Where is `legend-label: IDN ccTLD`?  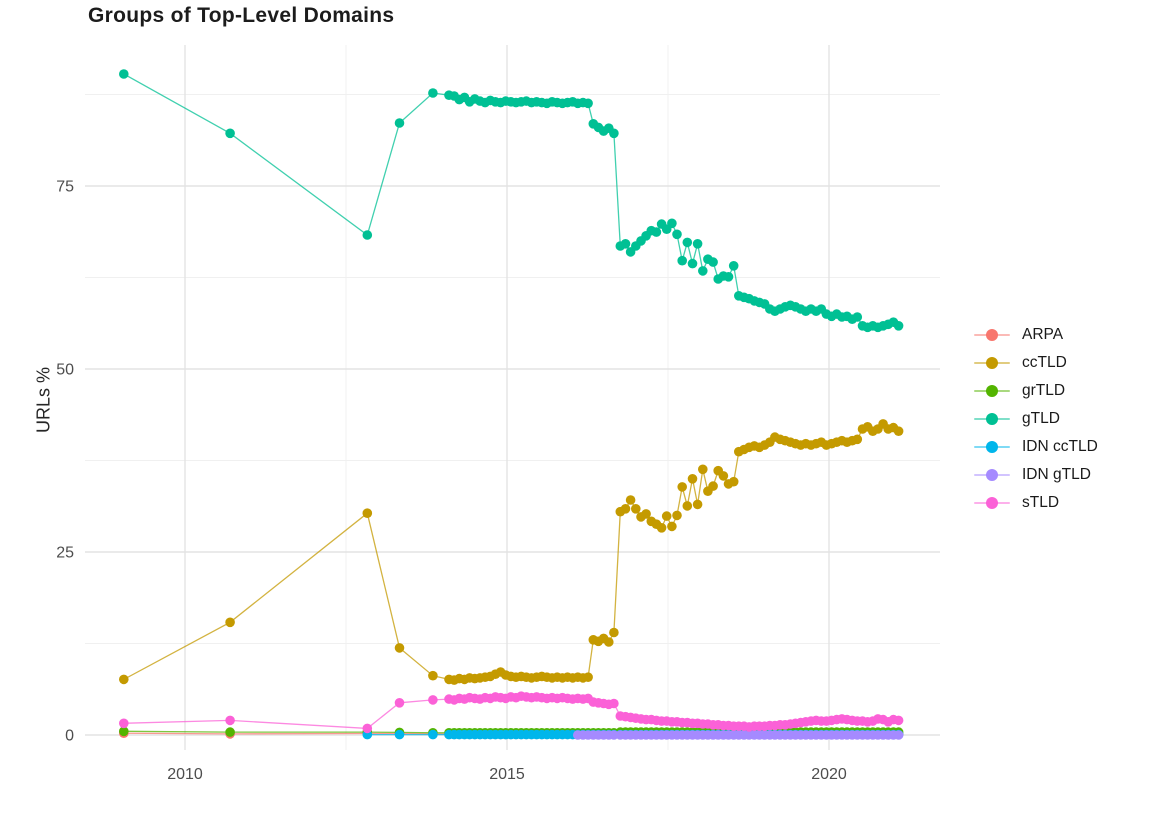
legend-label: IDN ccTLD is located at coordinates (1060, 446).